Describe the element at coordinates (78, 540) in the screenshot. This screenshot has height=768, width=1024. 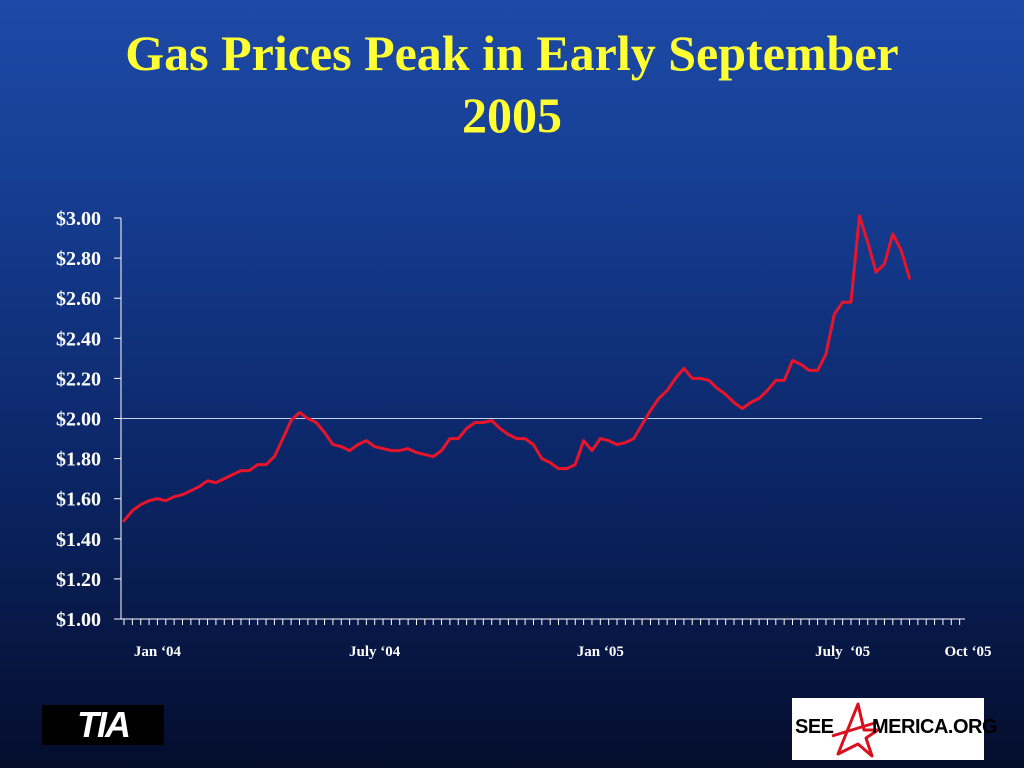
I see `y-tick-label: $1.40` at that location.